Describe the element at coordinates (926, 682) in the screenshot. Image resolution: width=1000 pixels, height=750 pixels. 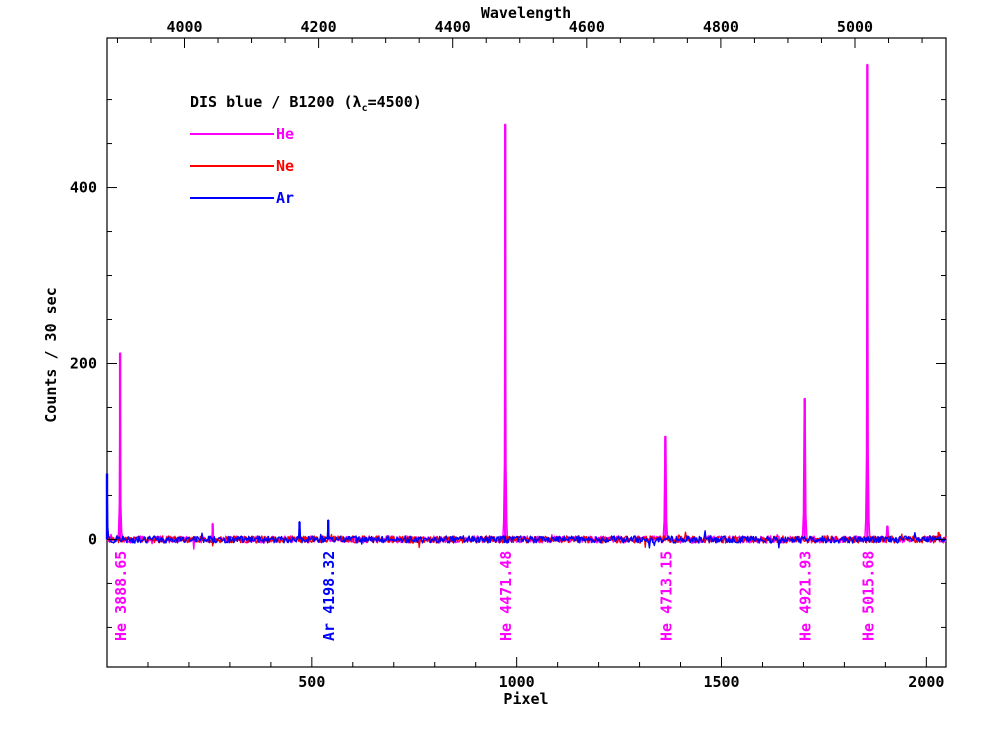
I see `x-tick-label: 2000` at that location.